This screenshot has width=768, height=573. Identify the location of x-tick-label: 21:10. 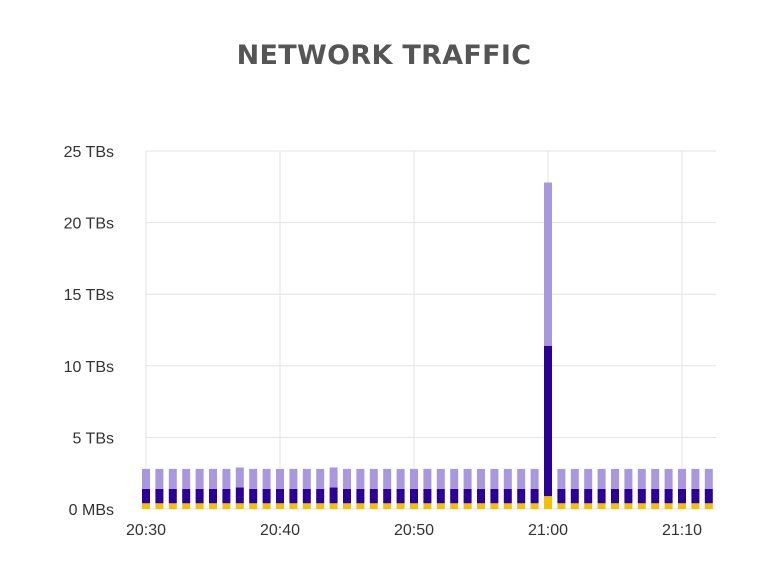
(682, 530).